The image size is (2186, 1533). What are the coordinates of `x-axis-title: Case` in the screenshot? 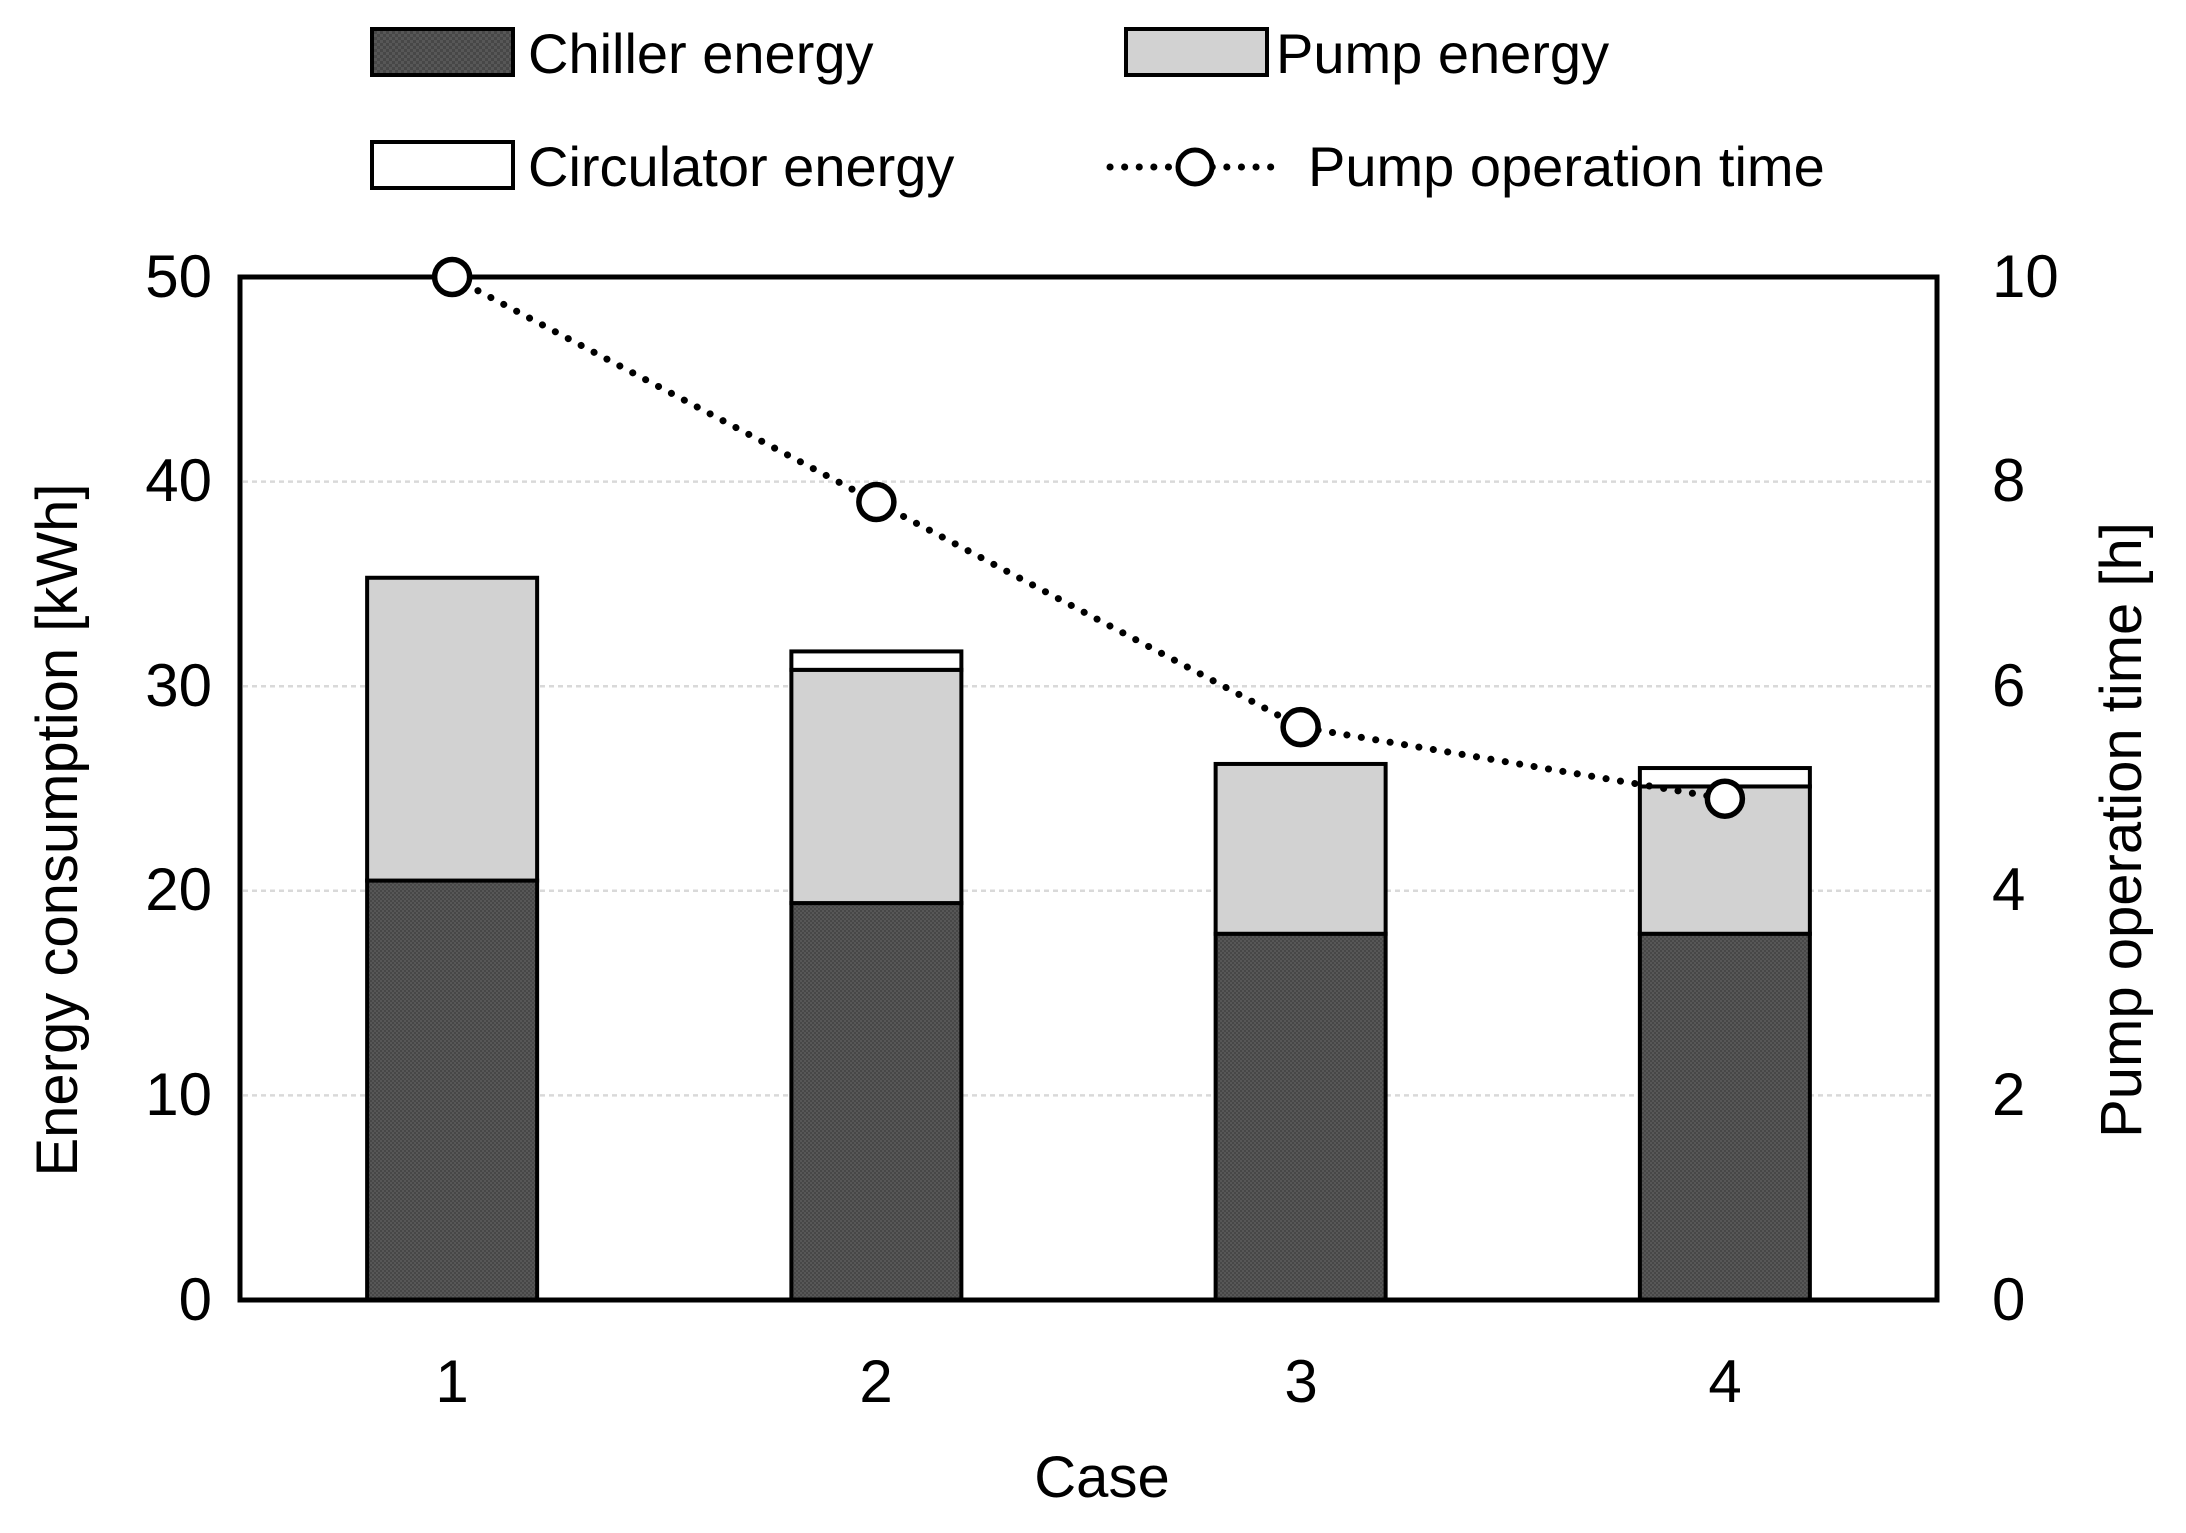 It's located at (1102, 1477).